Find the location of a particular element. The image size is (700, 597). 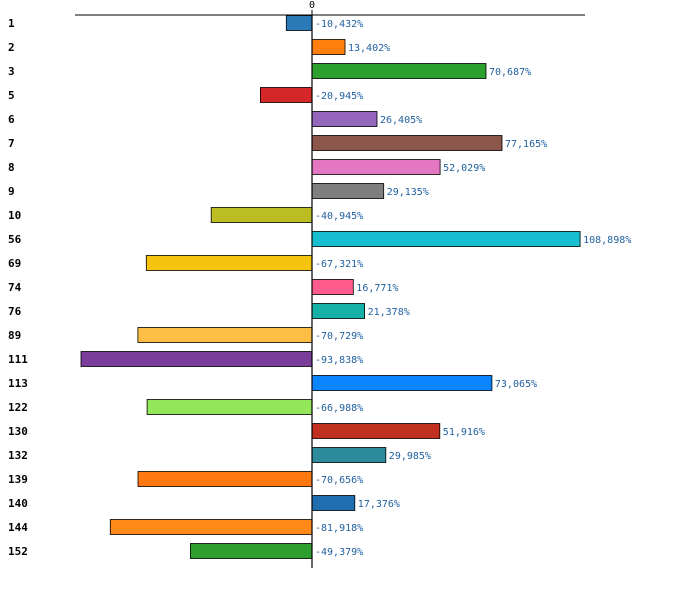

value-label: -10,432% is located at coordinates (339, 24).